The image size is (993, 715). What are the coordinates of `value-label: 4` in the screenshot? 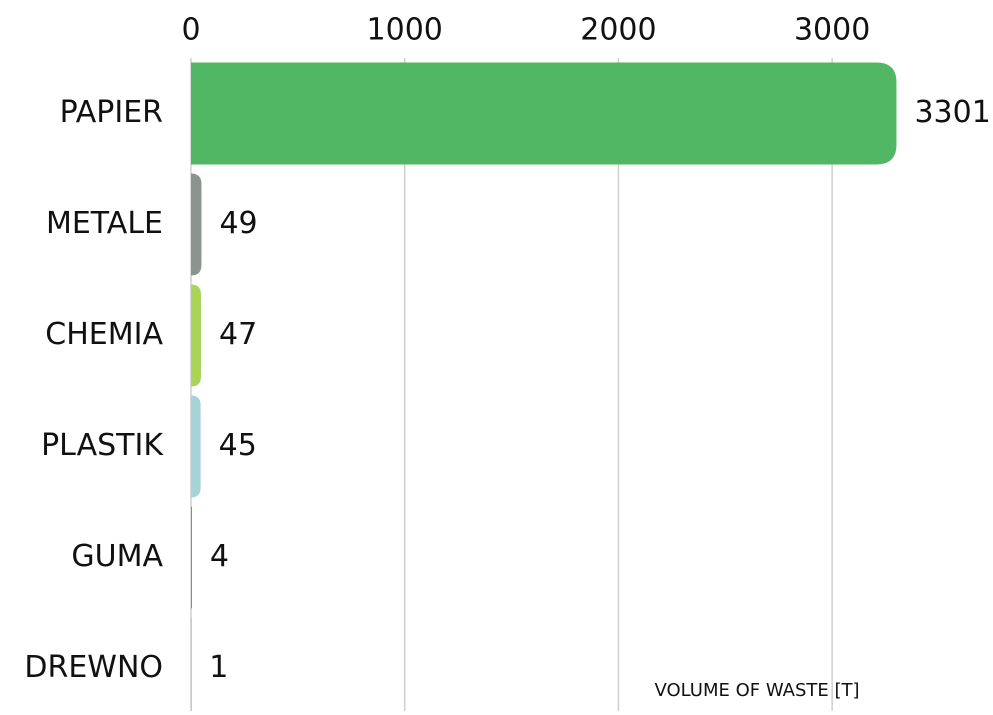 It's located at (219, 556).